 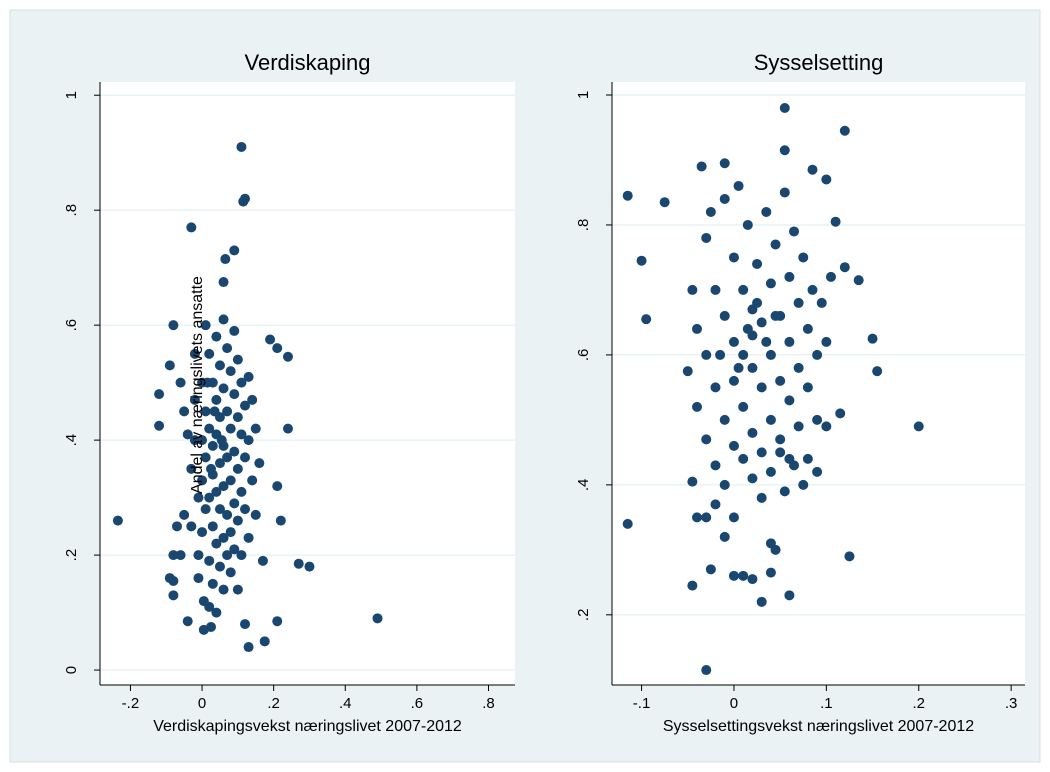 What do you see at coordinates (583, 615) in the screenshot?
I see `y-tick-label: .2` at bounding box center [583, 615].